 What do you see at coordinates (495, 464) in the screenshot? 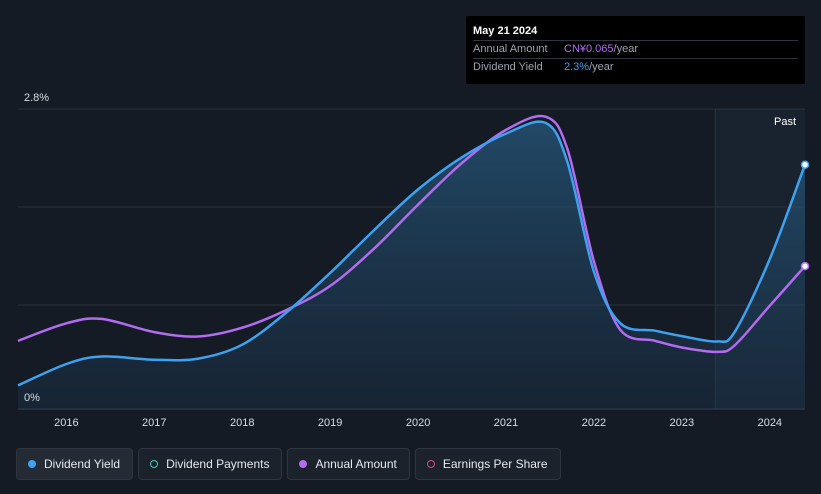
I see `legend-label: Earnings Per Share` at bounding box center [495, 464].